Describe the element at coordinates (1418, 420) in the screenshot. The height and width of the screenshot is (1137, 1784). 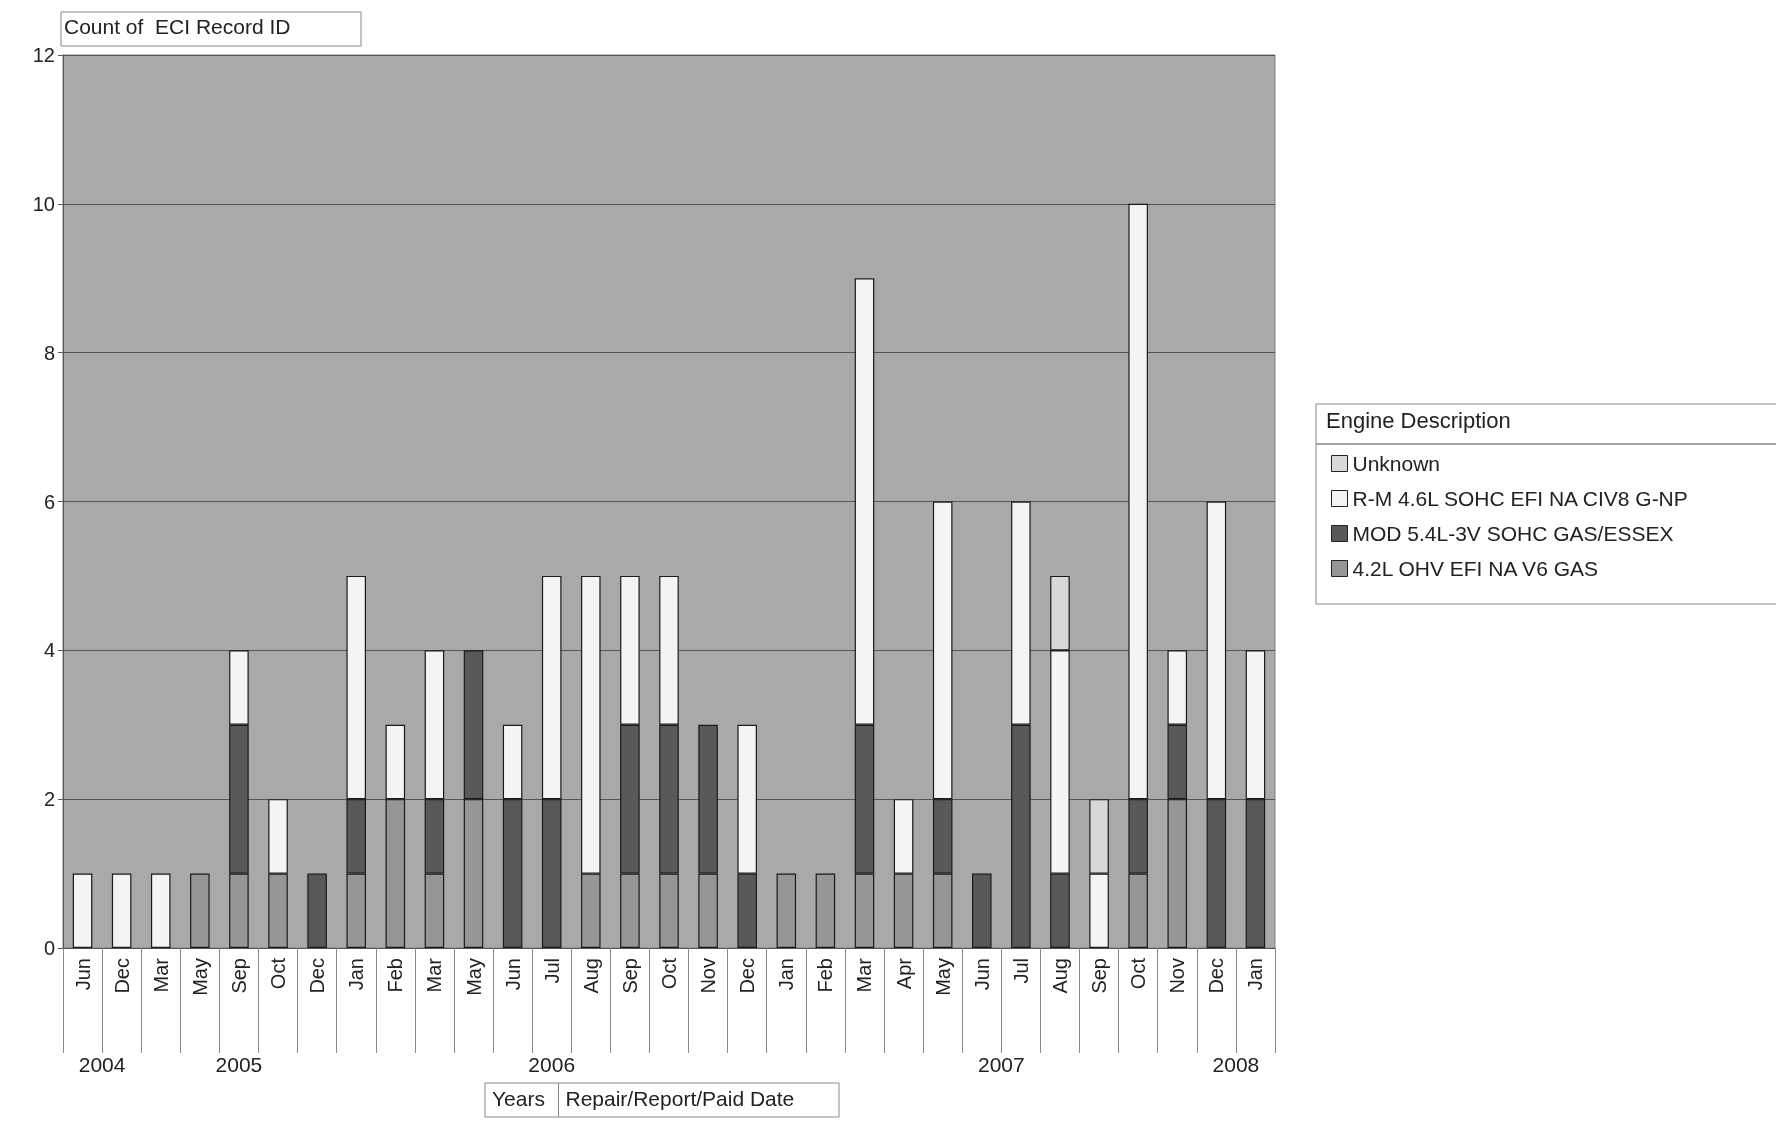
I see `legend-title: Engine Description` at that location.